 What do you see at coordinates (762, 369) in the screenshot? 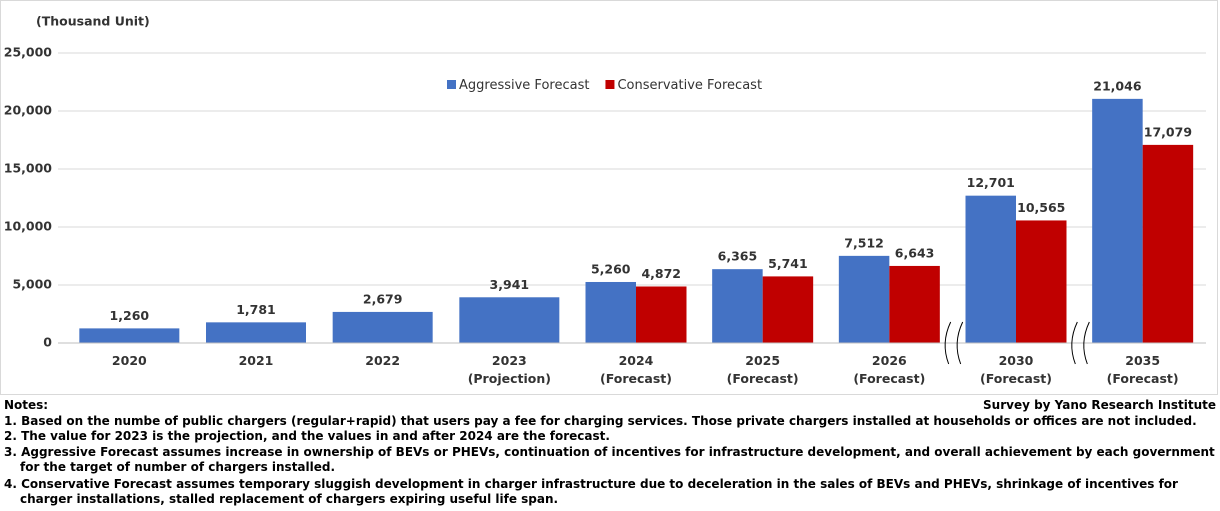
I see `x-tick-label: 2025 (Forecast)` at bounding box center [762, 369].